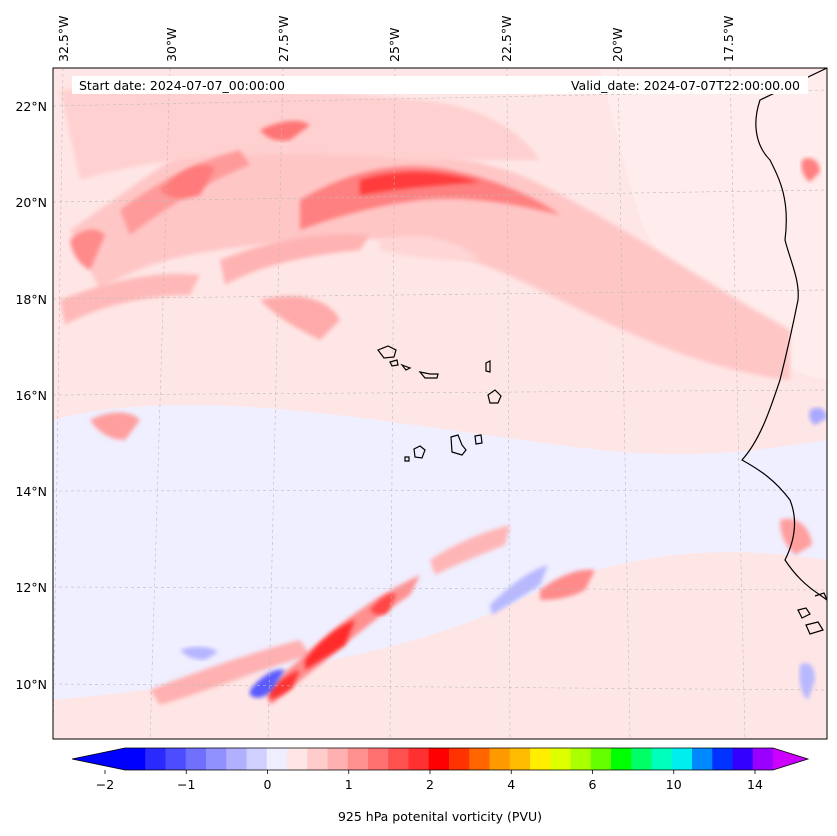 Image resolution: width=837 pixels, height=836 pixels. What do you see at coordinates (440, 816) in the screenshot?
I see `colorbar-title: 925 hPa potenital vorticity (PVU)` at bounding box center [440, 816].